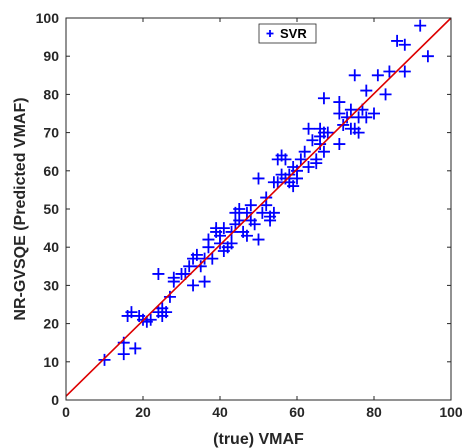 This screenshot has width=462, height=448. I want to click on legend: SVR, so click(287, 33).